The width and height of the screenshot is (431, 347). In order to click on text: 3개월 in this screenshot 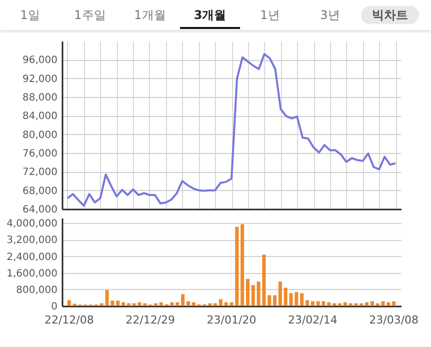, I will do `click(210, 15)`.